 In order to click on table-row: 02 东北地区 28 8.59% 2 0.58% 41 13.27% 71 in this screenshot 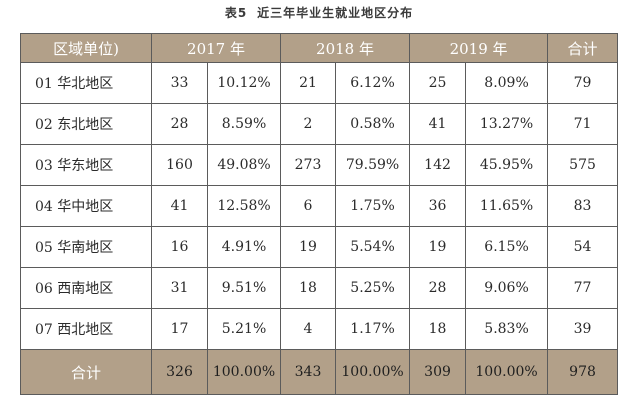, I will do `click(319, 124)`.